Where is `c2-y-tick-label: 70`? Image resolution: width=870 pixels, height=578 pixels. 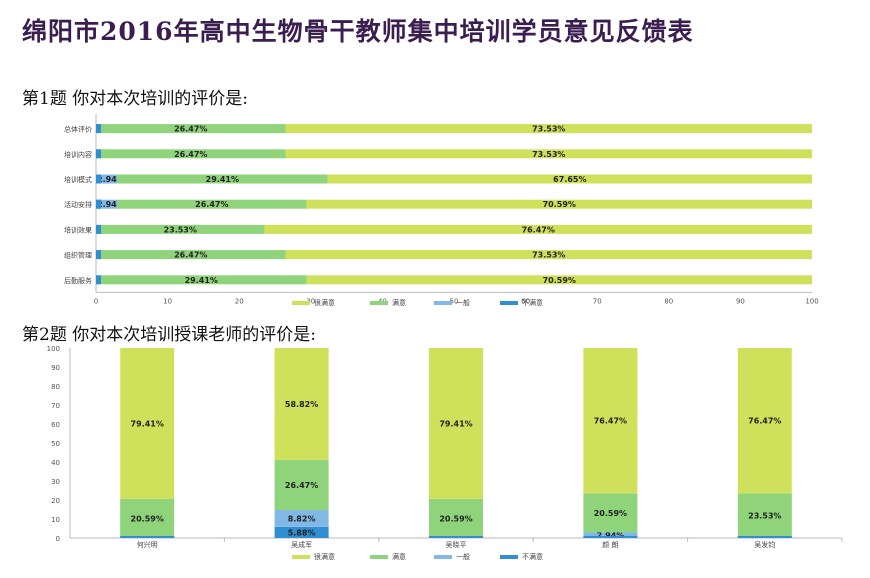 c2-y-tick-label: 70 is located at coordinates (55, 406).